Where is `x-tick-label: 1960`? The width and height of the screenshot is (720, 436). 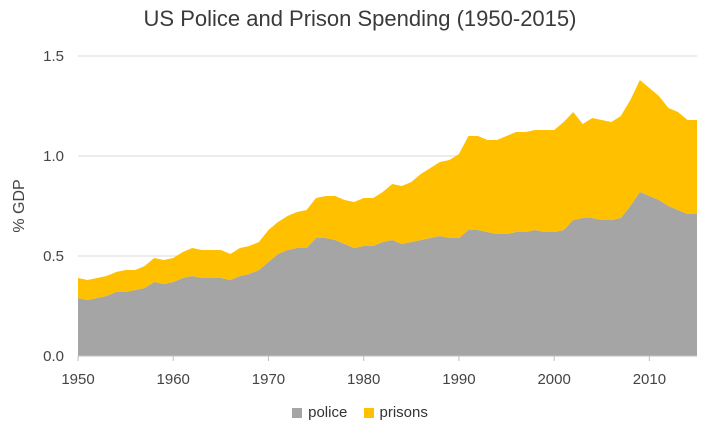 x-tick-label: 1960 is located at coordinates (173, 379).